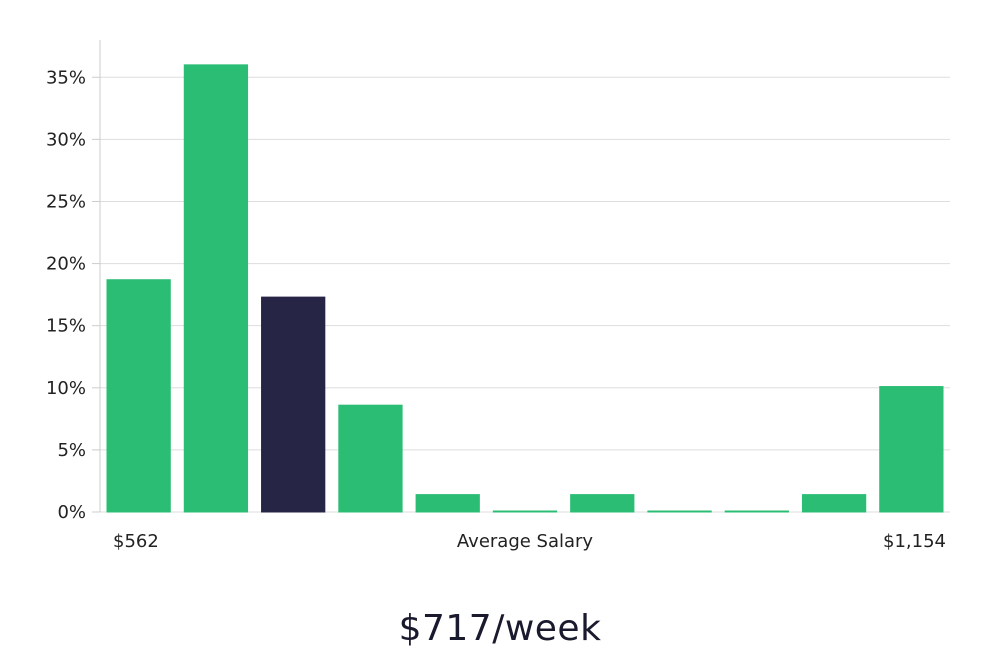 This screenshot has width=1000, height=660. I want to click on y-tick-label: 20%, so click(66, 264).